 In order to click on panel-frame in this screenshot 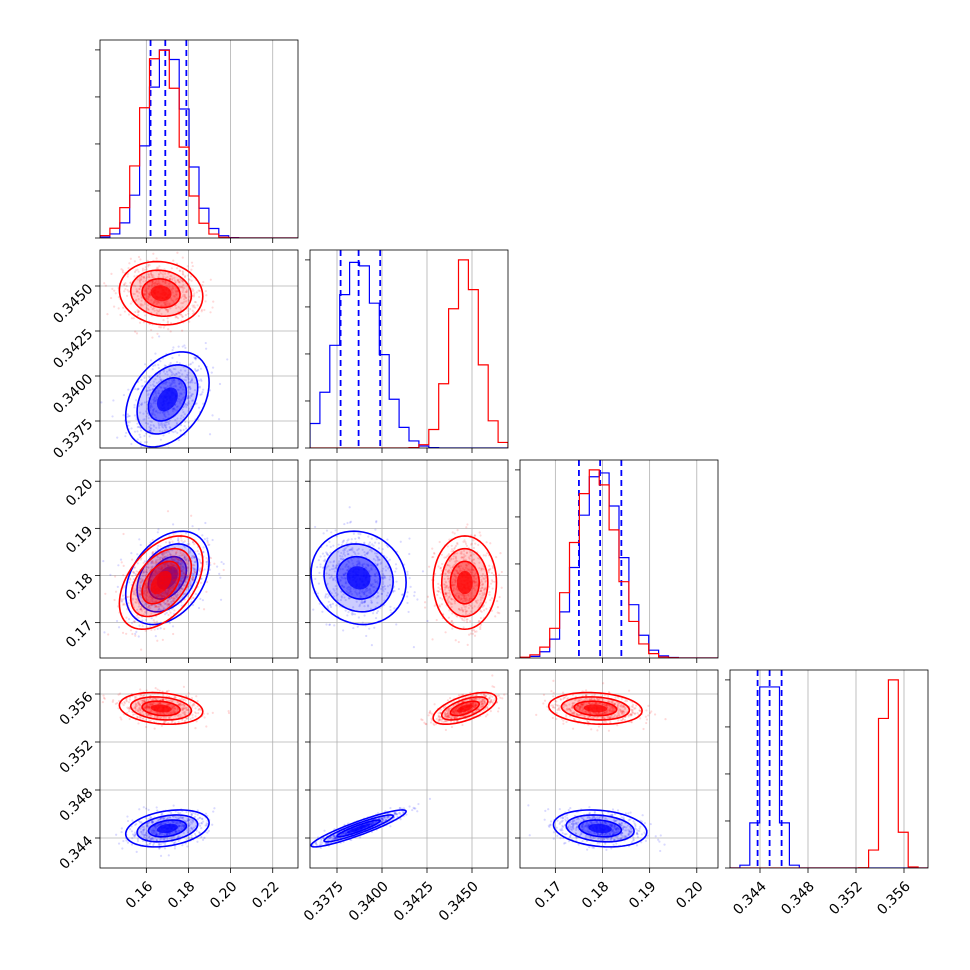, I will do `click(199, 349)`.